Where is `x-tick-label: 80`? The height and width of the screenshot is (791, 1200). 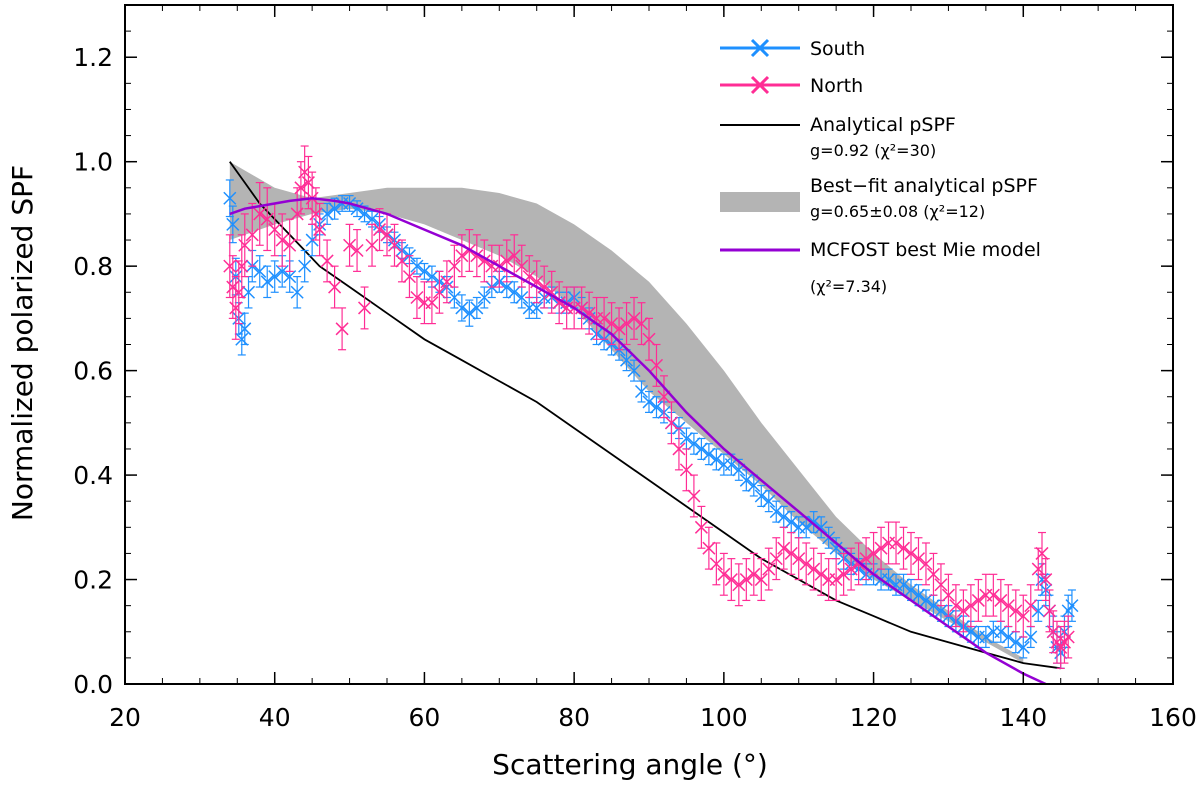
x-tick-label: 80 is located at coordinates (574, 717).